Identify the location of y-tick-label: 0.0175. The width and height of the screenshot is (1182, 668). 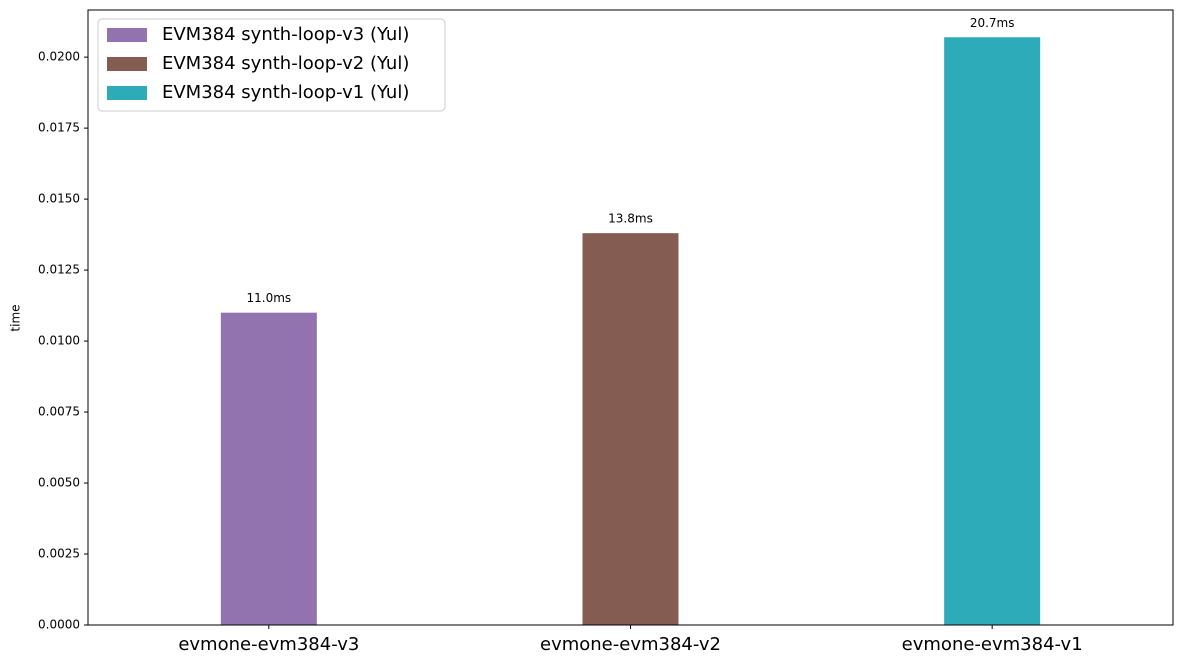
(59, 128).